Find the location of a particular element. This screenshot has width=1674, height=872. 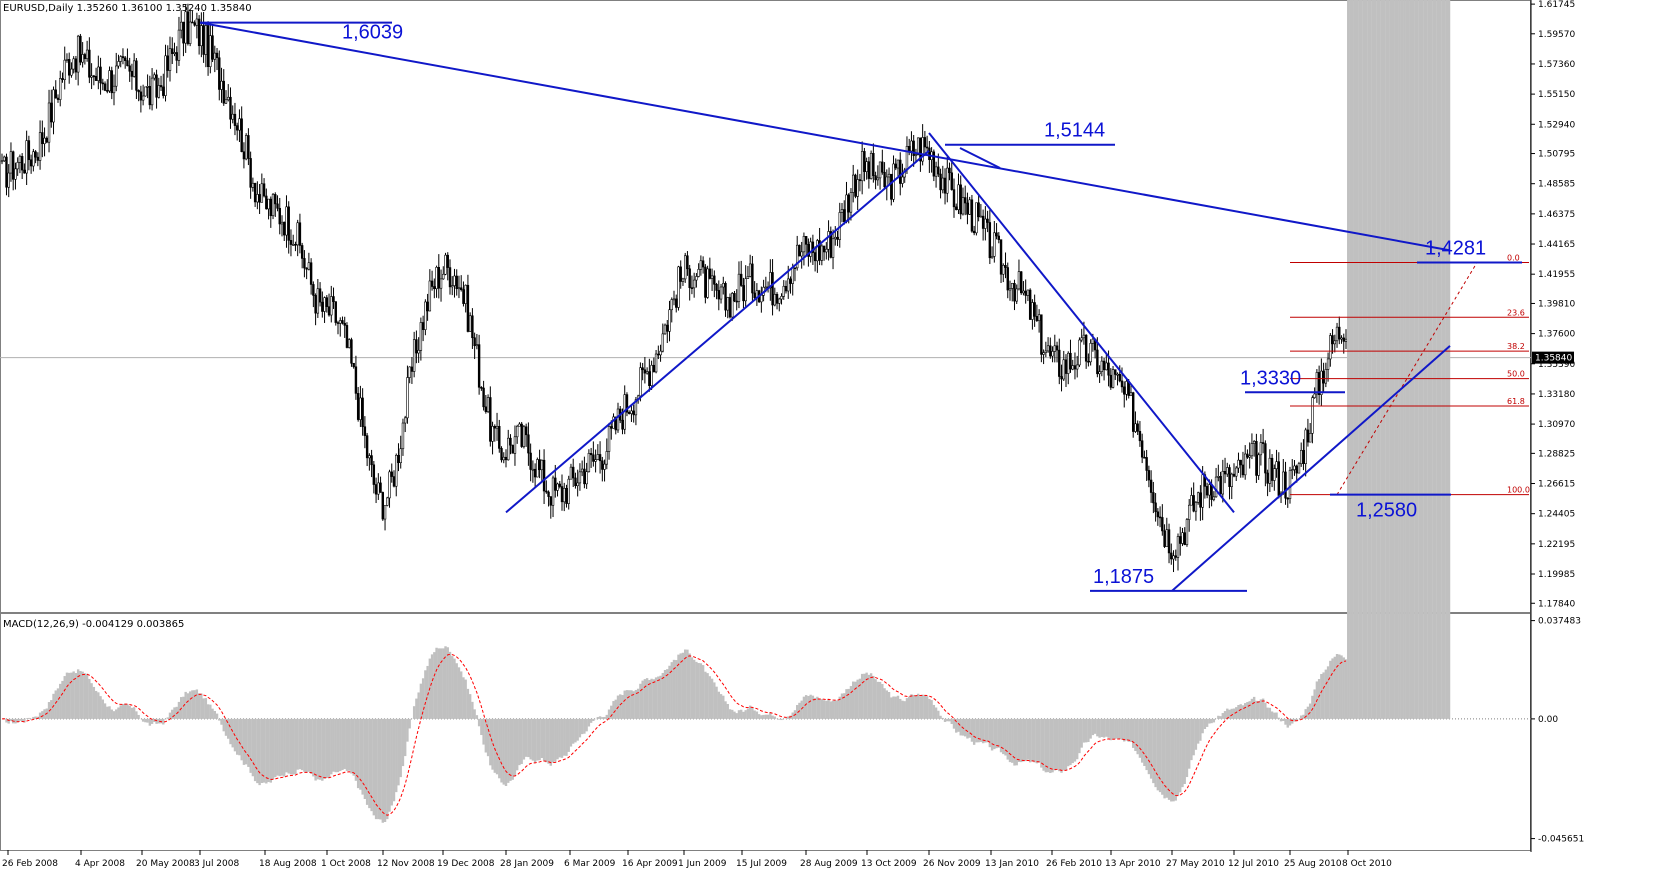

time-tick-label: 28 Aug 2009 is located at coordinates (829, 864).